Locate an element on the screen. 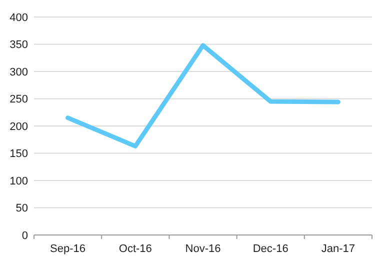 The height and width of the screenshot is (266, 375). y-tick-label: 350 is located at coordinates (19, 45).